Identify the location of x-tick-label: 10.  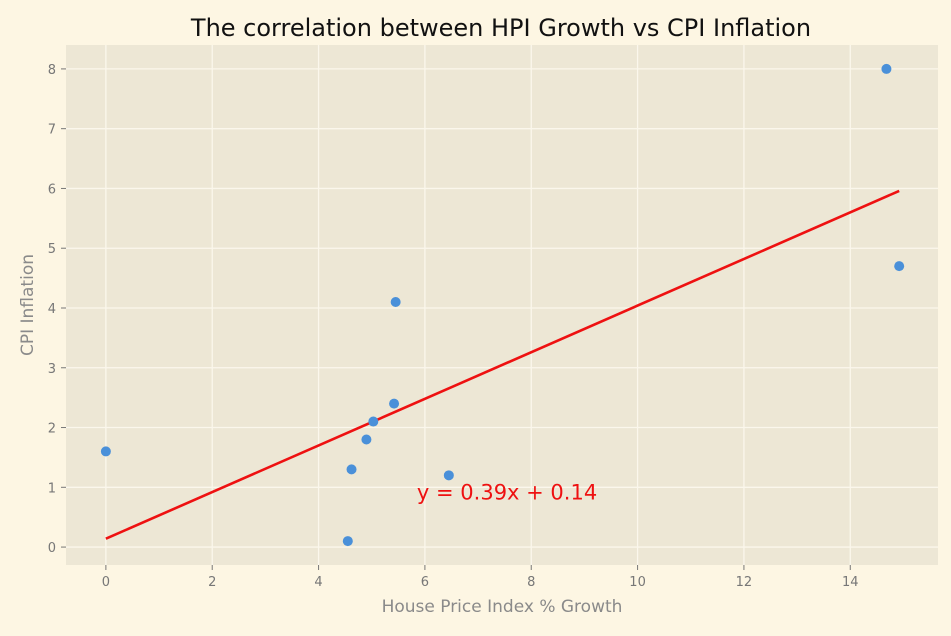
(637, 582).